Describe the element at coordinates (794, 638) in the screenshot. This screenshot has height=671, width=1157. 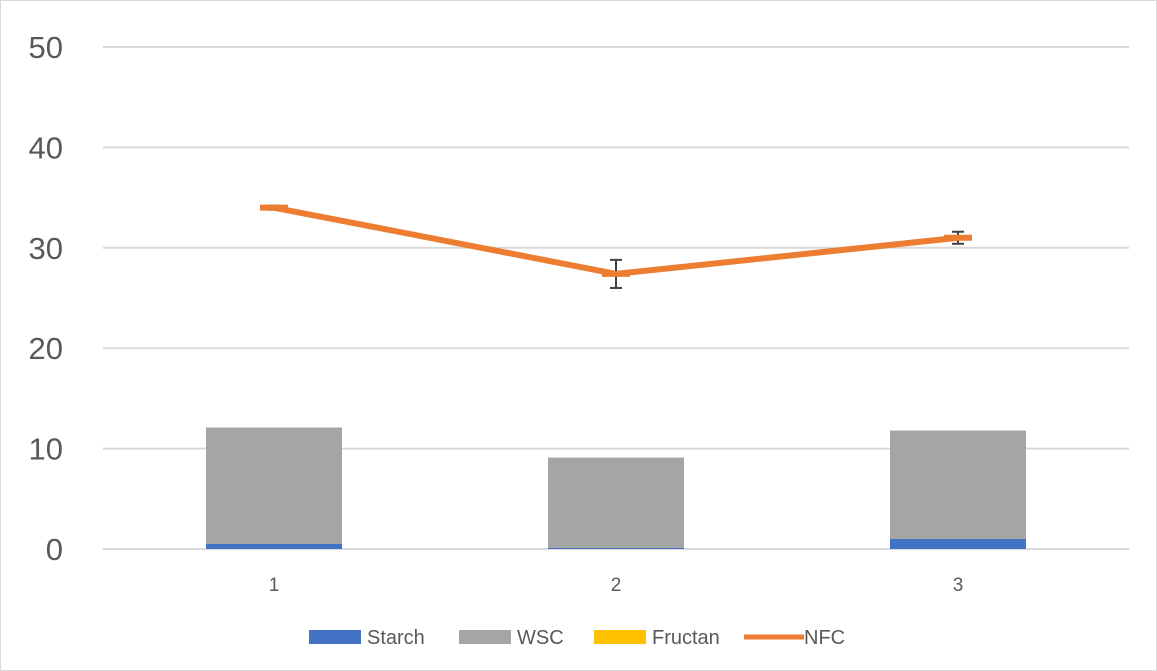
I see `legend-item-nfc: NFC` at that location.